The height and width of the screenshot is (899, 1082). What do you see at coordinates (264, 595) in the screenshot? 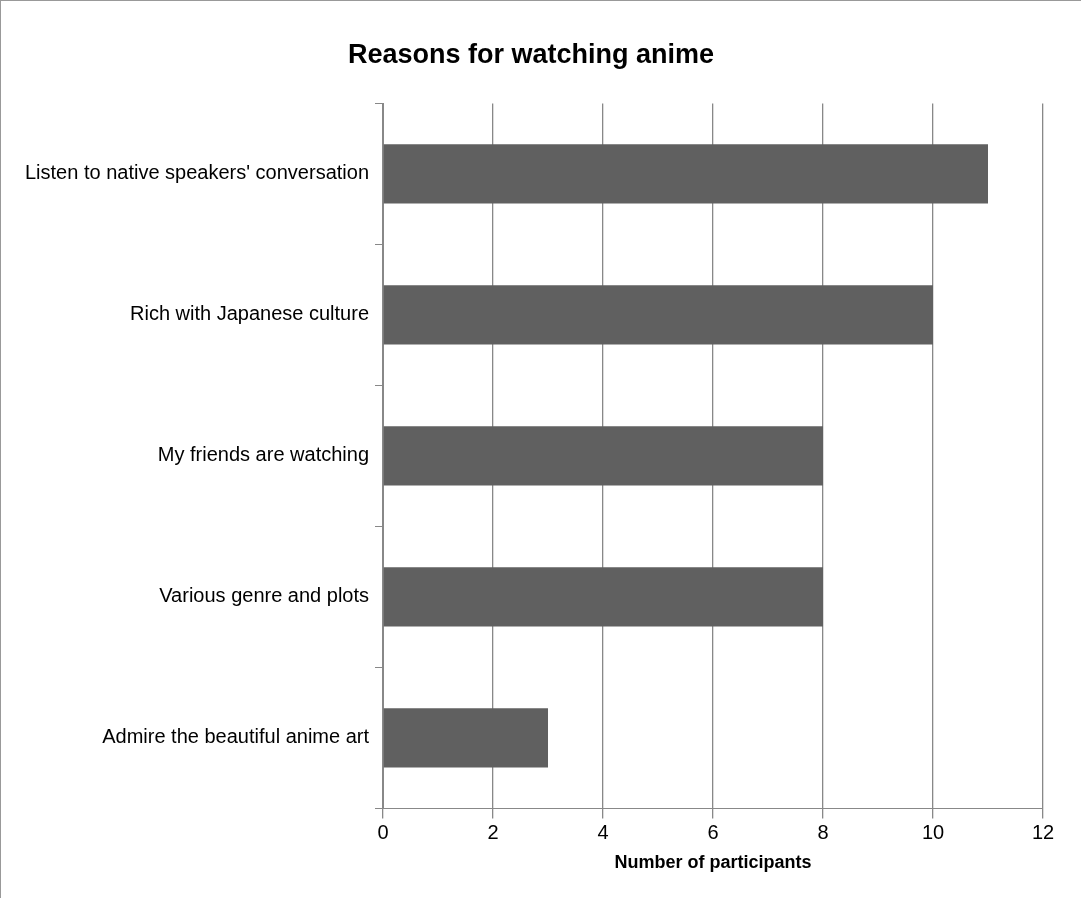
I see `y-tick-label: Various genre and plots` at bounding box center [264, 595].